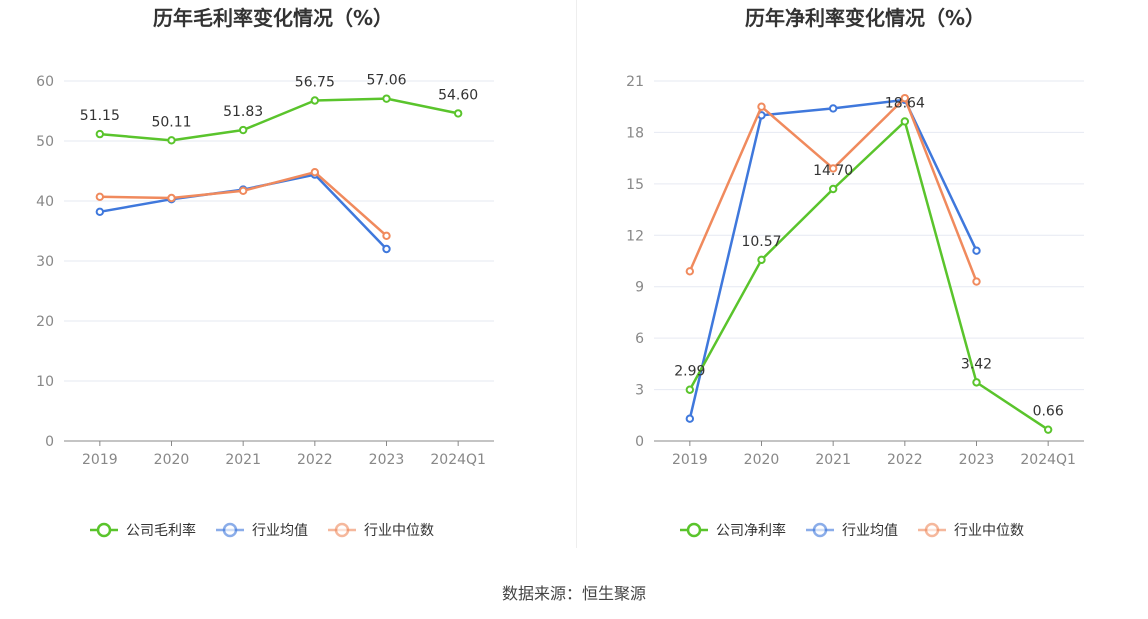 The height and width of the screenshot is (619, 1148). I want to click on data-label: 10.57, so click(761, 242).